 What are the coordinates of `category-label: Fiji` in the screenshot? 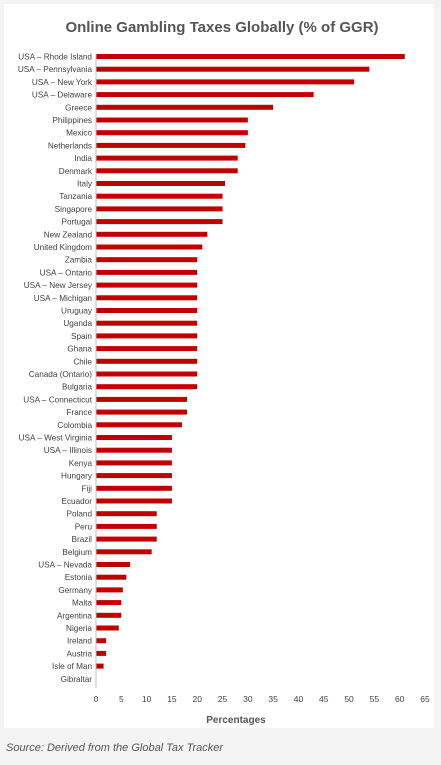 It's located at (87, 488).